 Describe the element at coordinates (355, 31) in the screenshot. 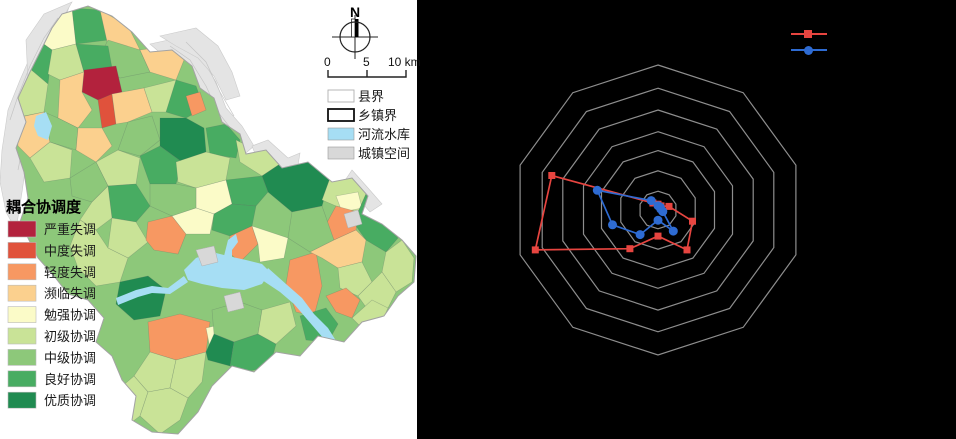

I see `north-arrow: N` at that location.